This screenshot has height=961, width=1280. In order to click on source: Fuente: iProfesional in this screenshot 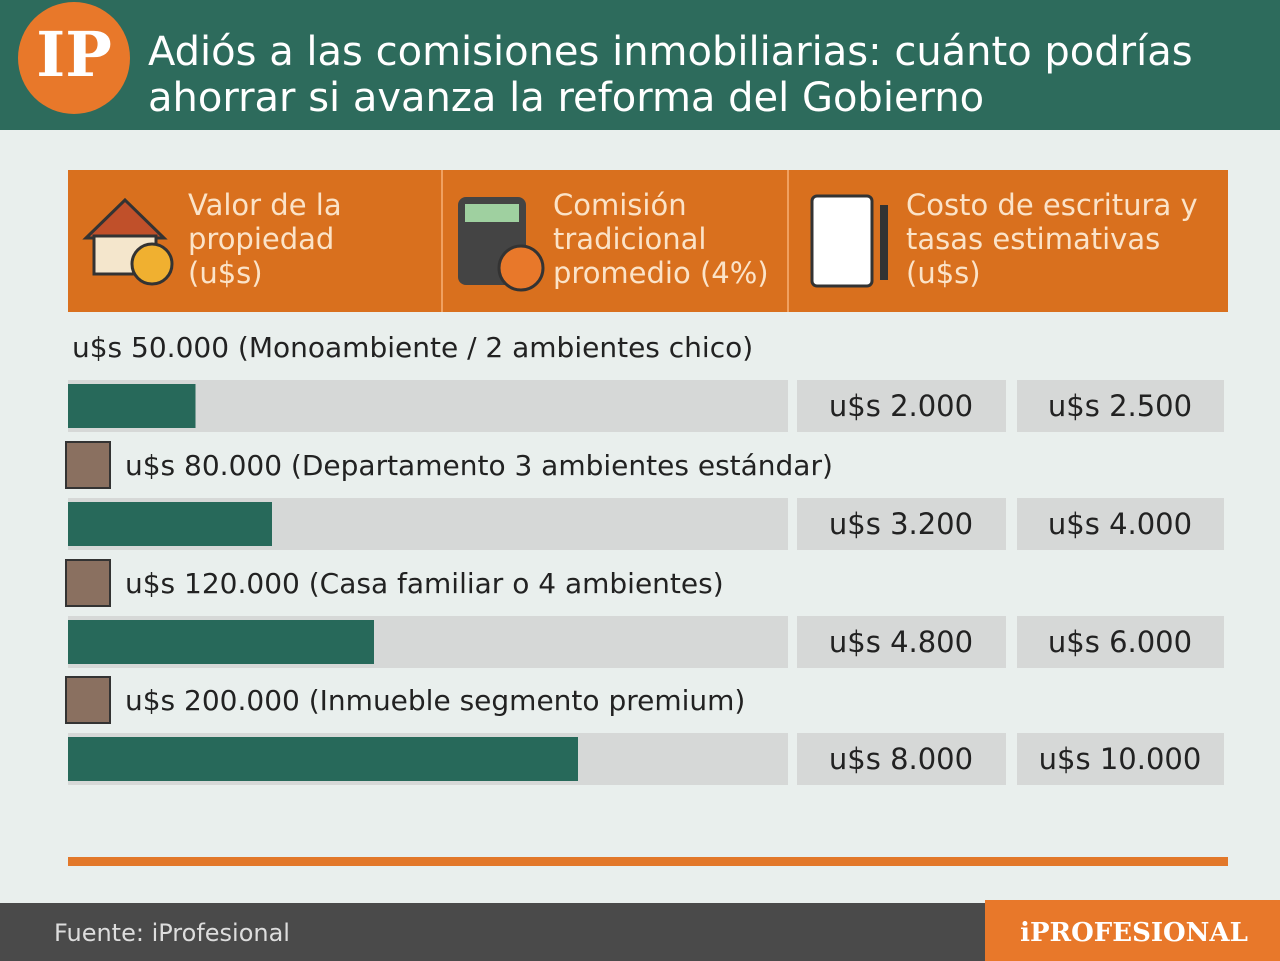, I will do `click(172, 933)`.